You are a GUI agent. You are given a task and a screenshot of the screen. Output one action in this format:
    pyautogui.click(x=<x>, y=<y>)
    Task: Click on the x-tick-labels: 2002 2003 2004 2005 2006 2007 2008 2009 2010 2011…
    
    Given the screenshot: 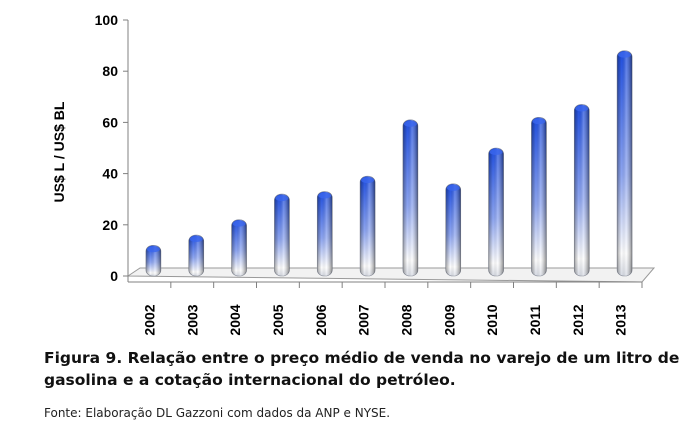 What is the action you would take?
    pyautogui.click(x=392, y=309)
    